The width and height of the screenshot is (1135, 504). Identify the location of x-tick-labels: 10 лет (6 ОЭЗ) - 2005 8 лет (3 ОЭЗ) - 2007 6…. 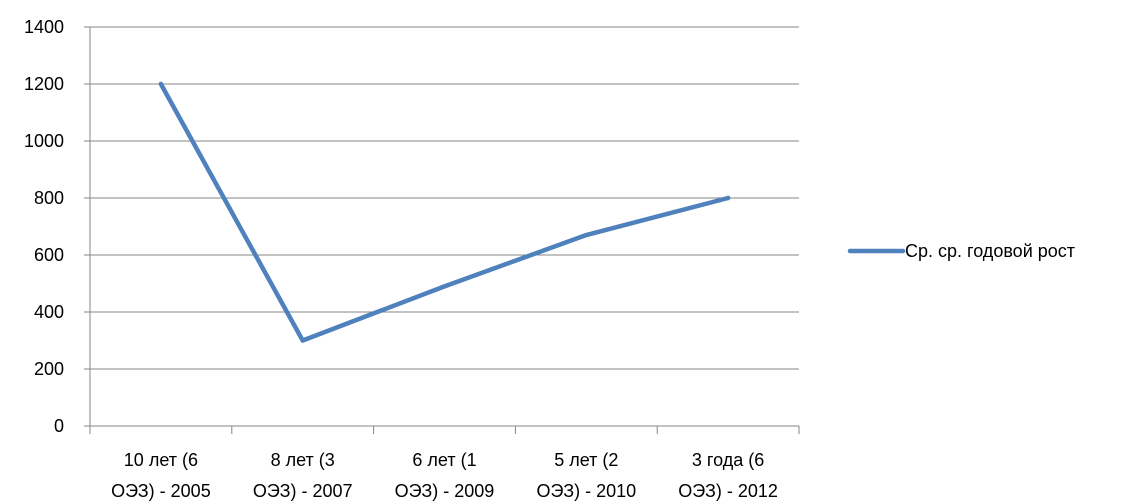
(444, 475).